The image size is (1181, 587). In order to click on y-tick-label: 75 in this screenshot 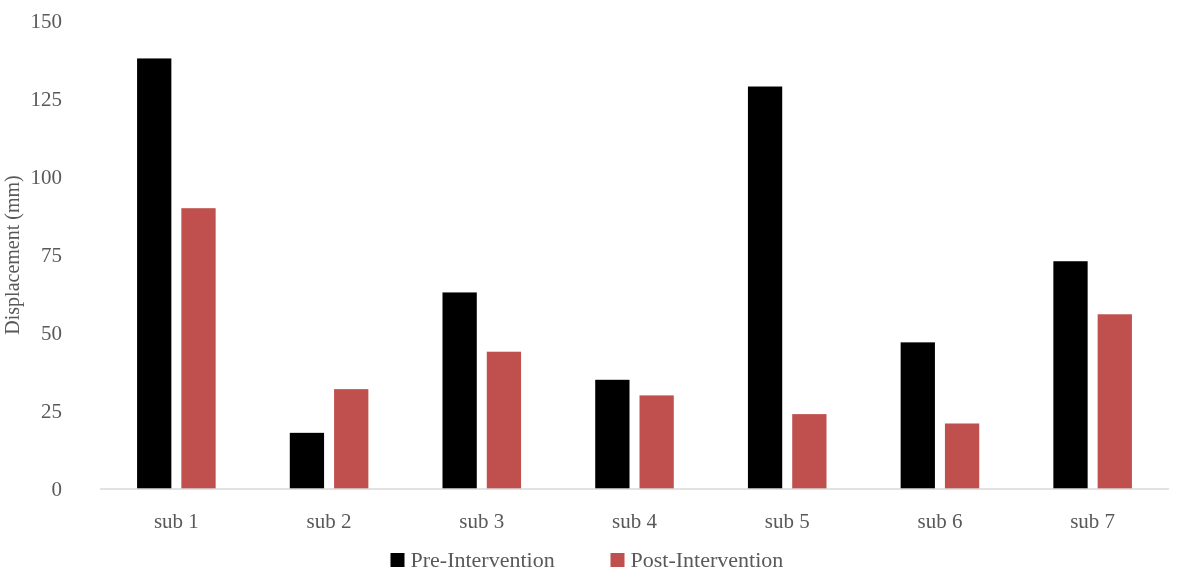, I will do `click(51, 255)`.